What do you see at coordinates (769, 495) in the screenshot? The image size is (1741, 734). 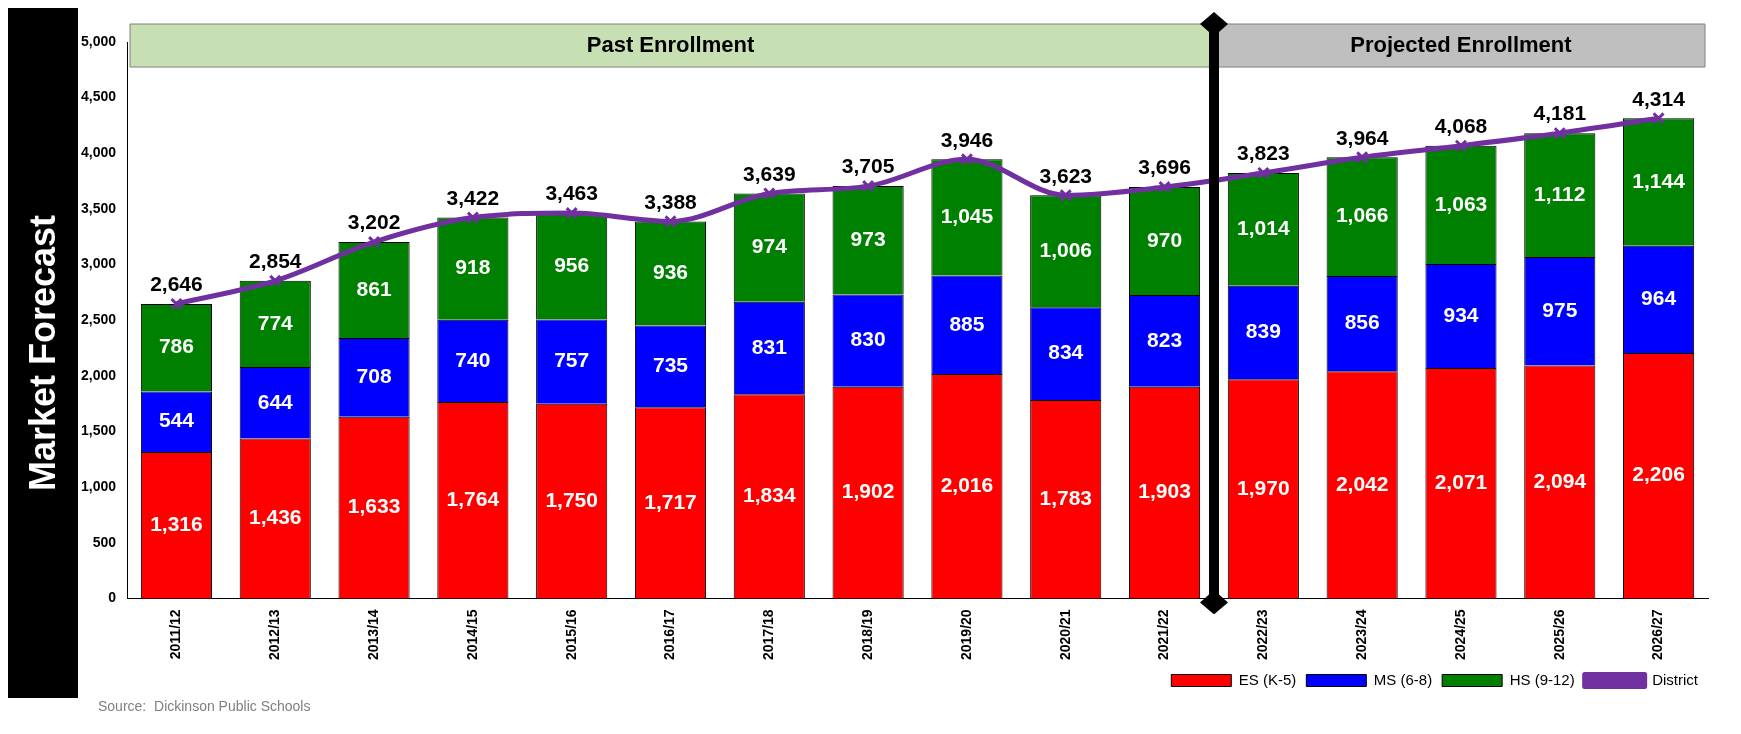 I see `data-label: 1,834` at bounding box center [769, 495].